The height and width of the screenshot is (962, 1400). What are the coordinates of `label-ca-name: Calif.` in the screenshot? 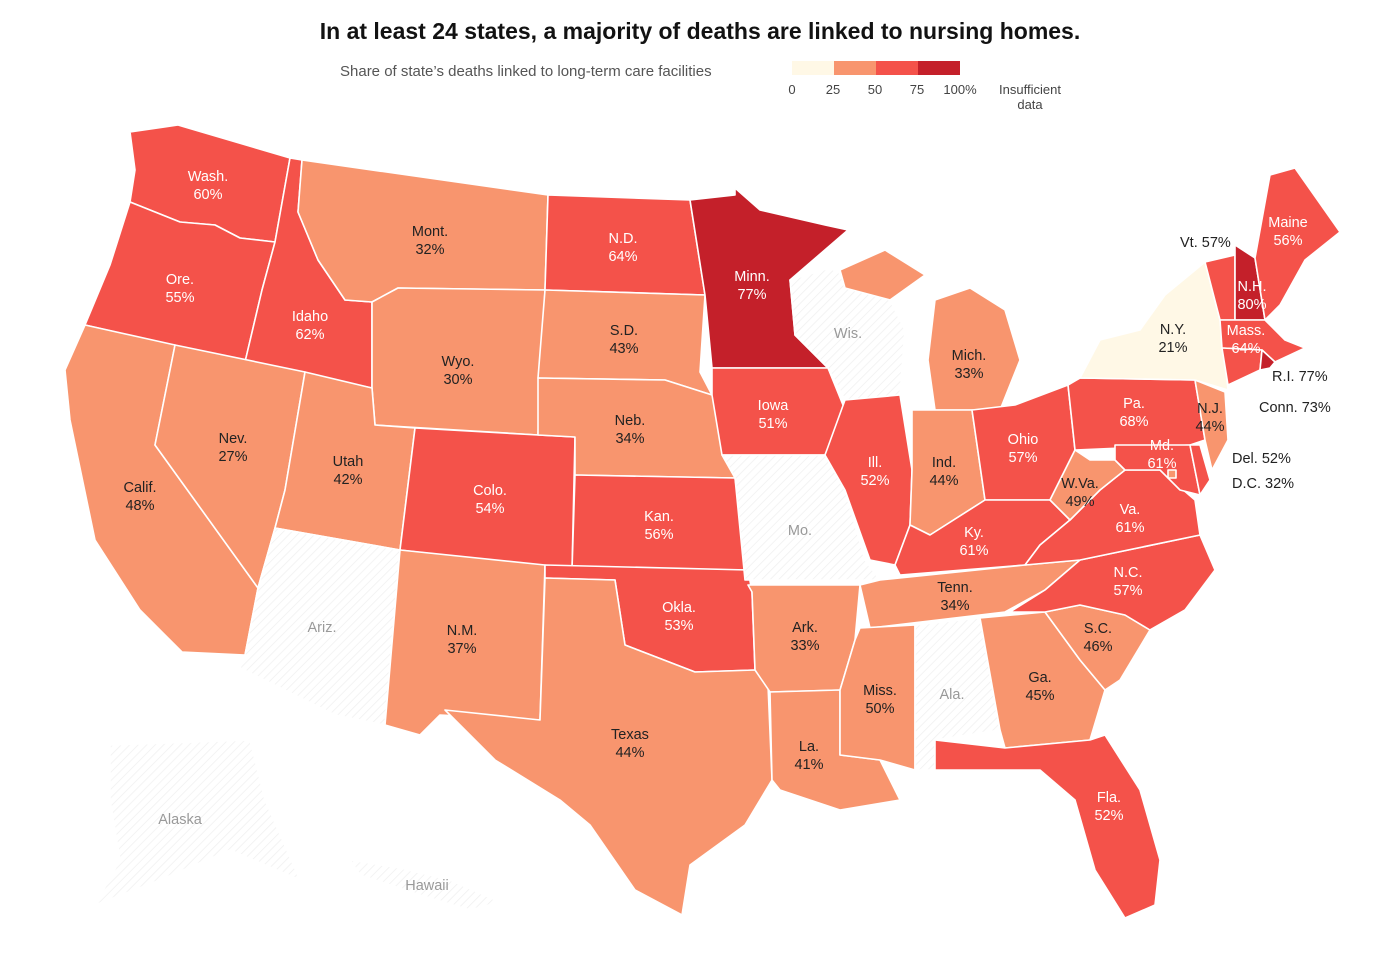 It's located at (139, 488).